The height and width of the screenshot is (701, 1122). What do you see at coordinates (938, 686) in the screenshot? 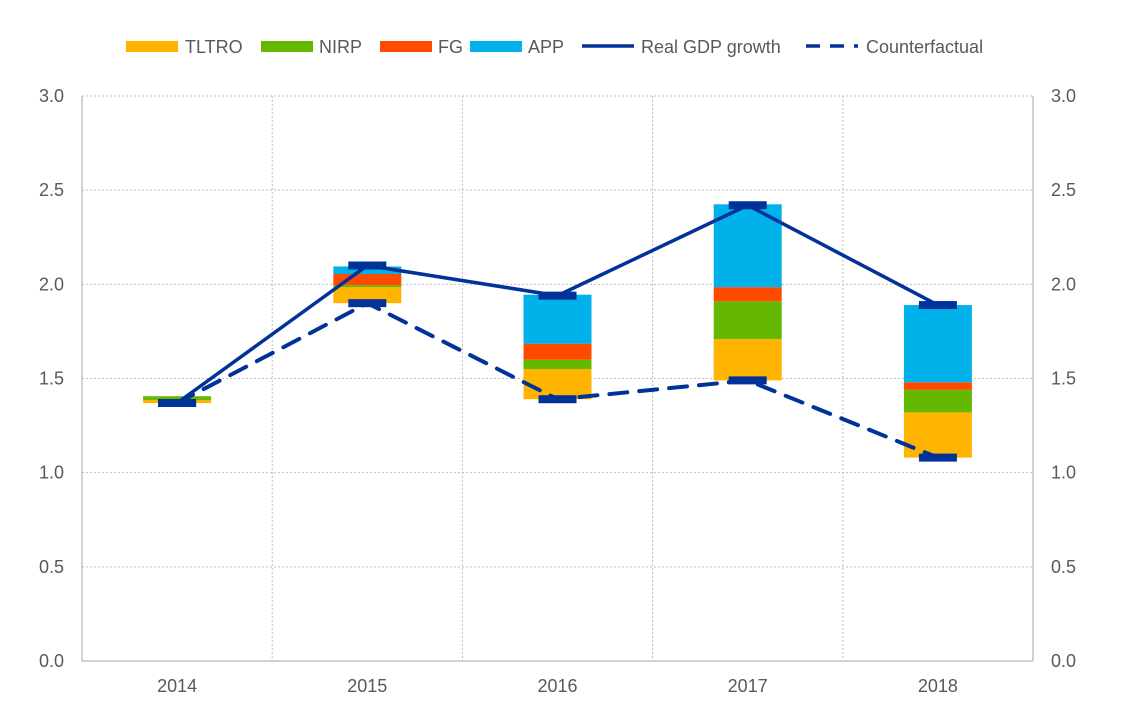
I see `x-tick-label: 2018` at bounding box center [938, 686].